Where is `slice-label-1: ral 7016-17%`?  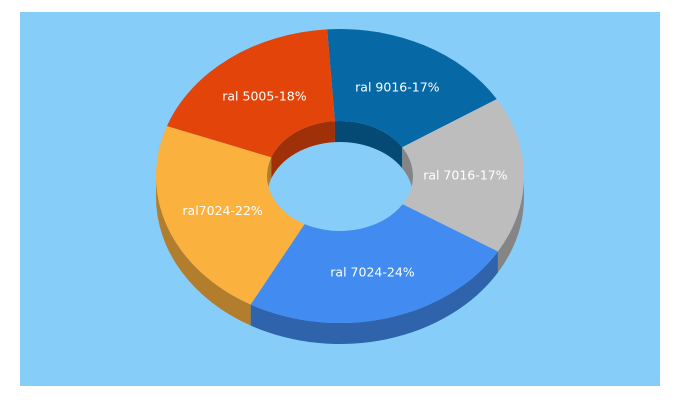
slice-label-1: ral 7016-17% is located at coordinates (465, 174).